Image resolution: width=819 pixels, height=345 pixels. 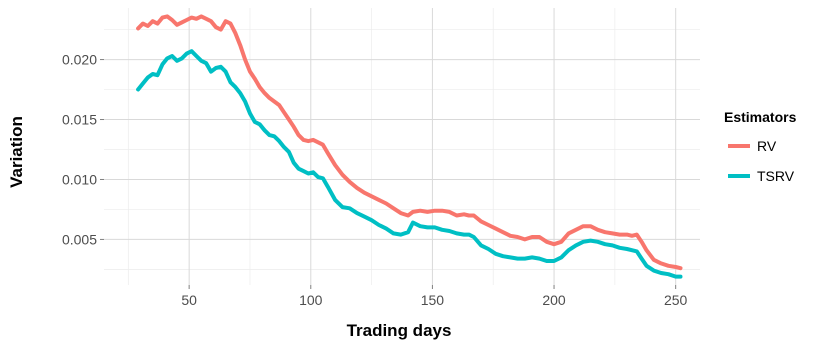 I want to click on y-tick-label: 0.020, so click(x=79, y=60).